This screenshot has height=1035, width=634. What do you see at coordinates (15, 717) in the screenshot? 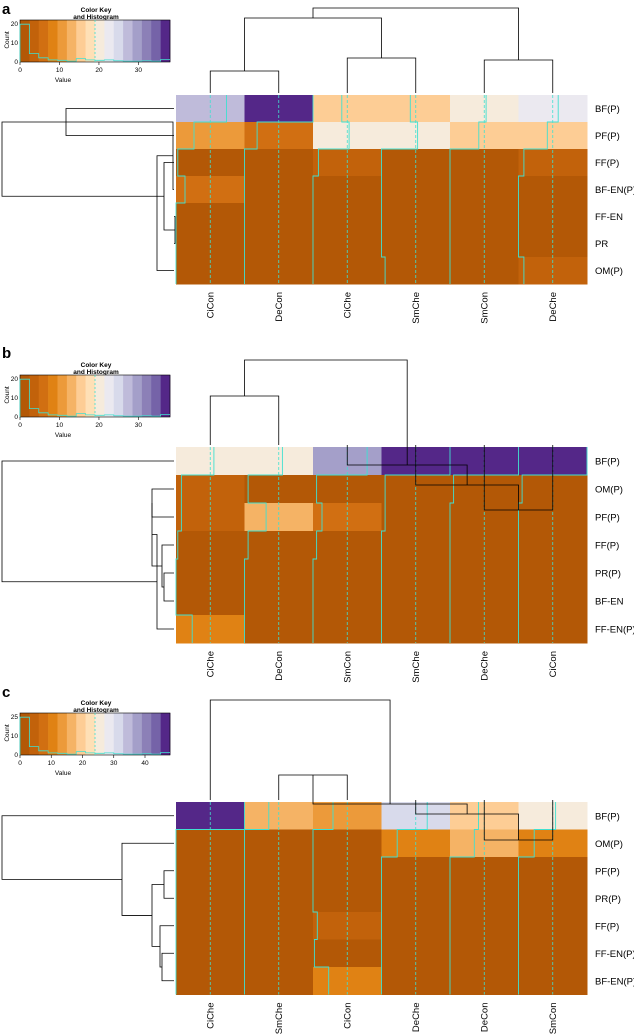
I see `color-key-ytick-label: 25` at bounding box center [15, 717].